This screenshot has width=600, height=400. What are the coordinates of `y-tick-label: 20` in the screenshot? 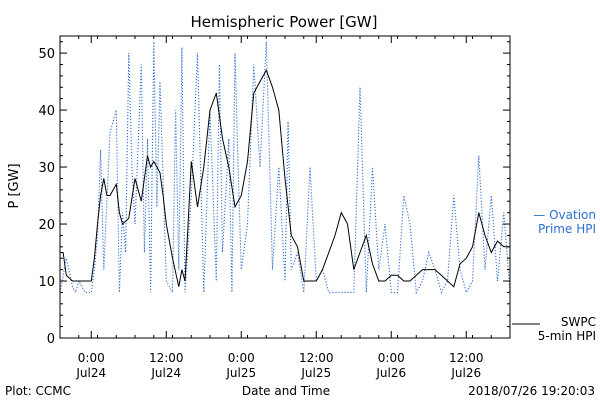 It's located at (46, 225).